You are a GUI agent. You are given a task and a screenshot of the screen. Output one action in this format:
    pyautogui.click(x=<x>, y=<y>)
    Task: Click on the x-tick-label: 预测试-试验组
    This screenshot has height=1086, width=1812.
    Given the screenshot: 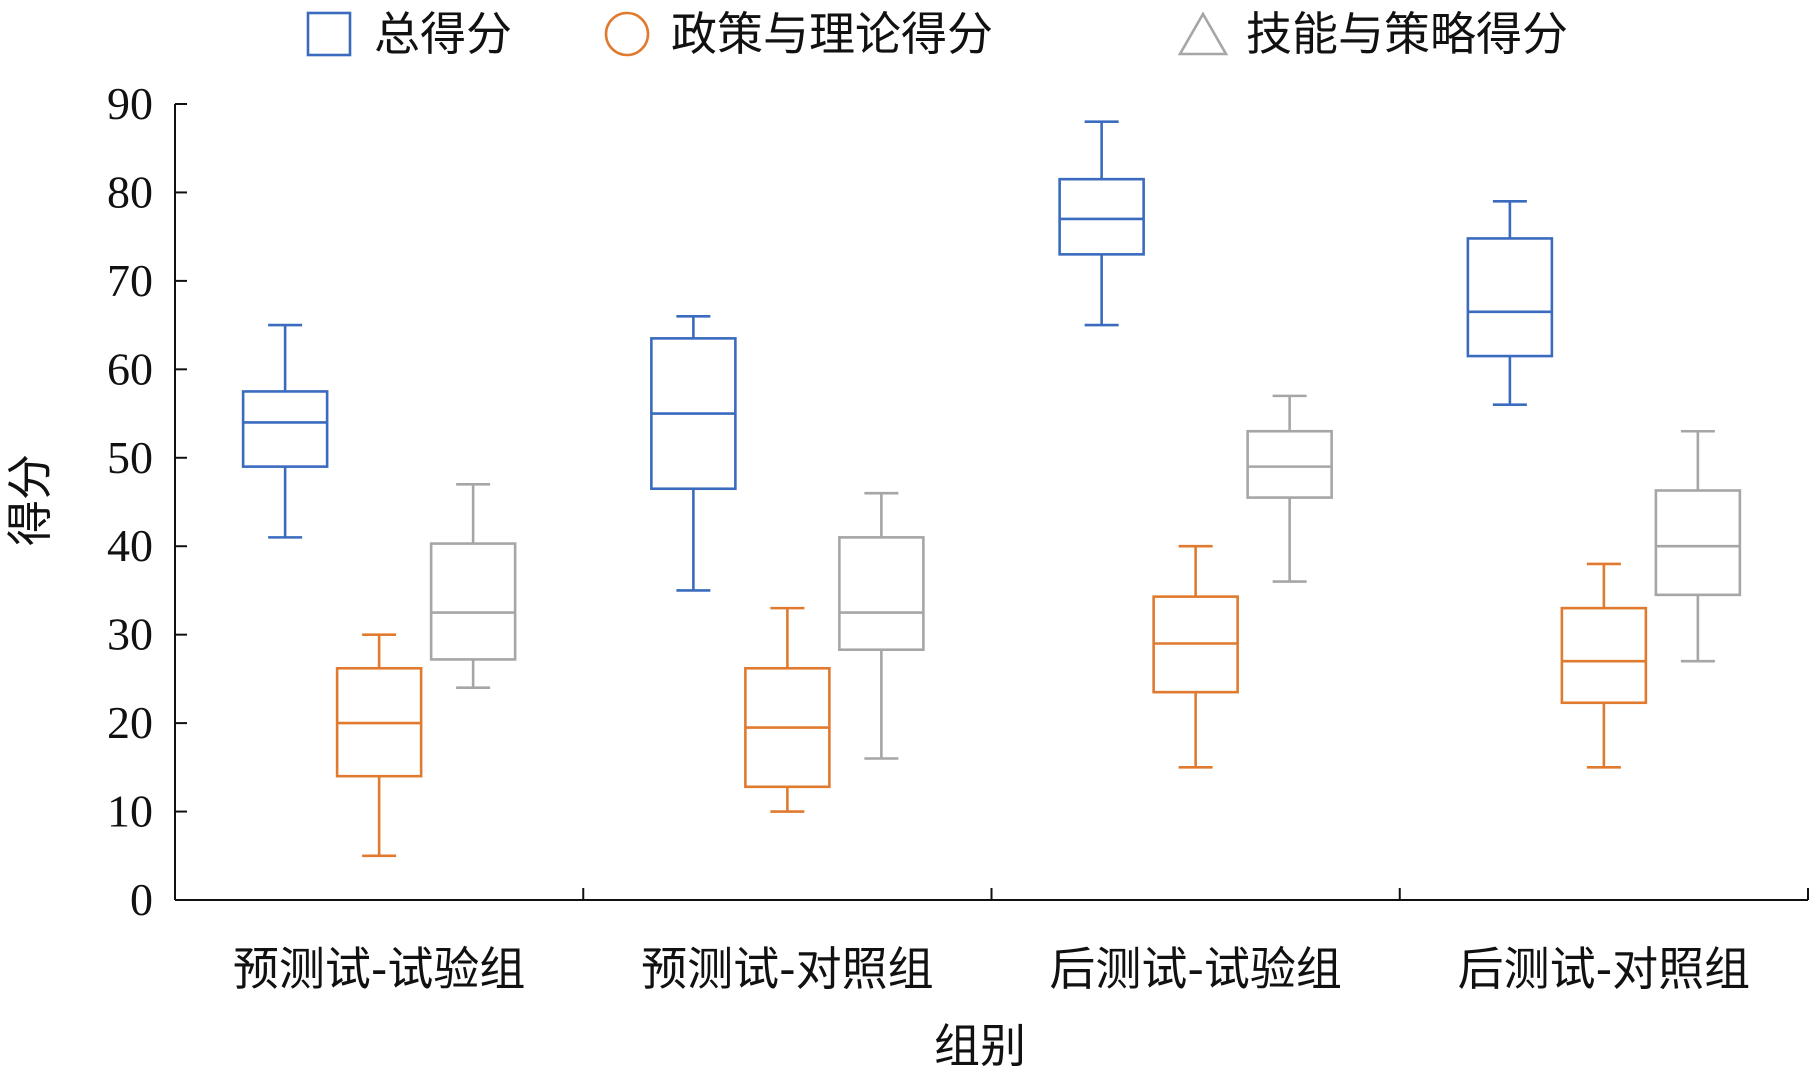 What is the action you would take?
    pyautogui.click(x=379, y=969)
    